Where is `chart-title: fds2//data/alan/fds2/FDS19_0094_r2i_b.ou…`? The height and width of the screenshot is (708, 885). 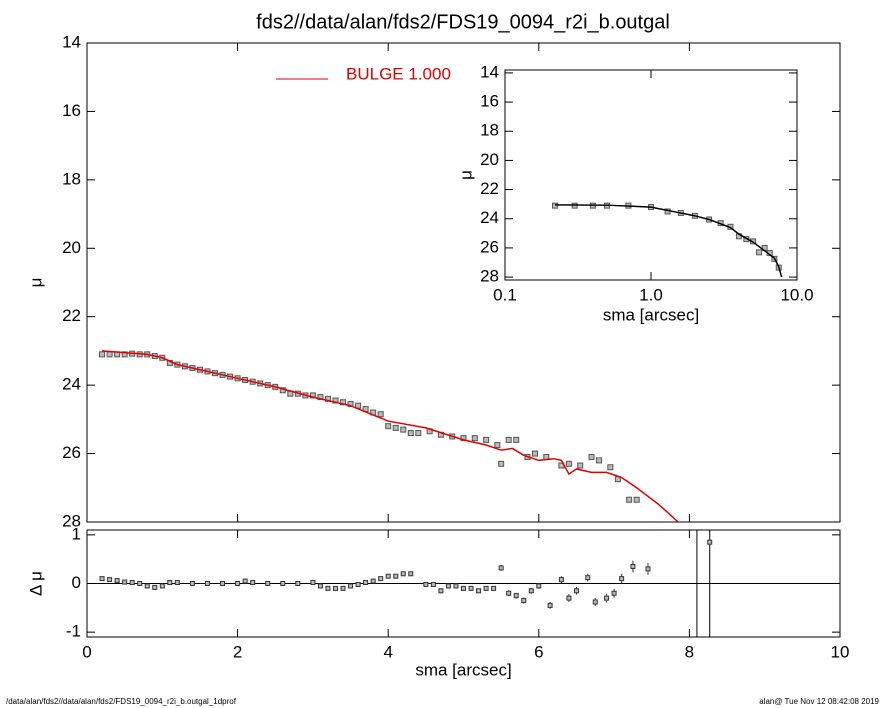 chart-title: fds2//data/alan/fds2/FDS19_0094_r2i_b.ou… is located at coordinates (463, 22).